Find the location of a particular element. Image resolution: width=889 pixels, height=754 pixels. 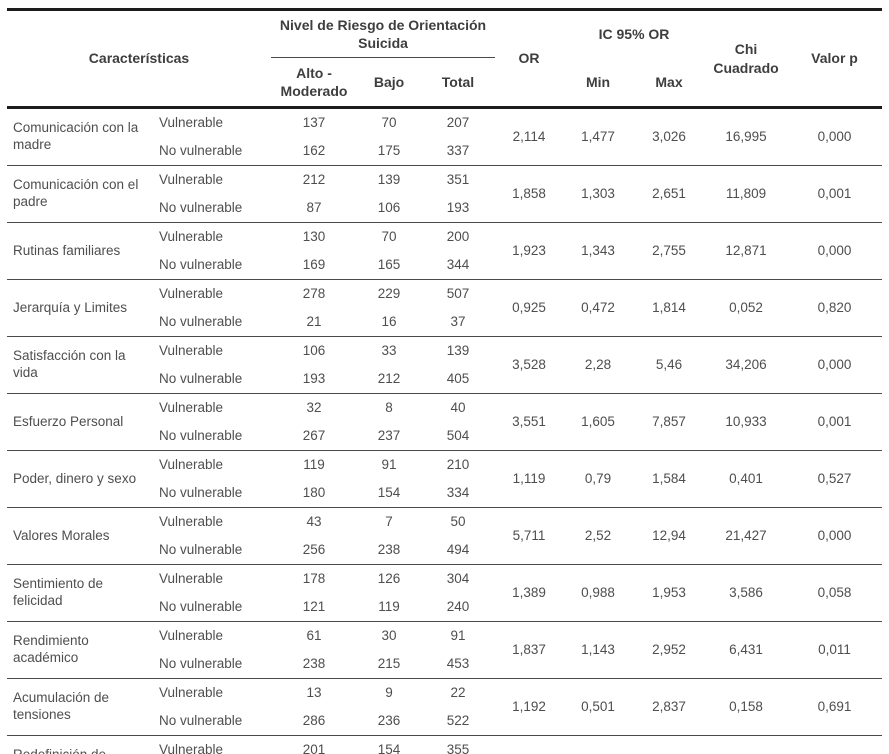

characteristic-label: Rutinas familiares is located at coordinates (67, 250).